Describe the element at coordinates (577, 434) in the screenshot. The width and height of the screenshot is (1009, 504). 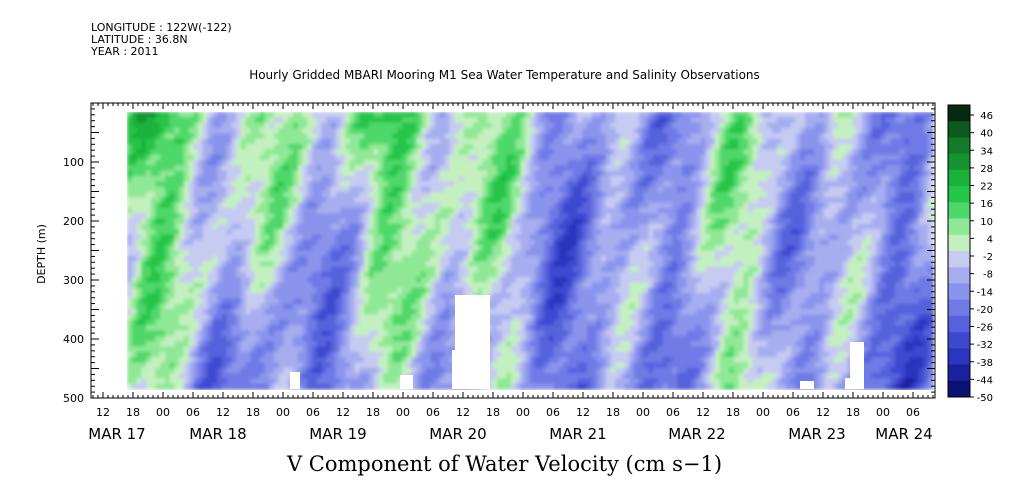
I see `x-date-label: MAR 21` at that location.